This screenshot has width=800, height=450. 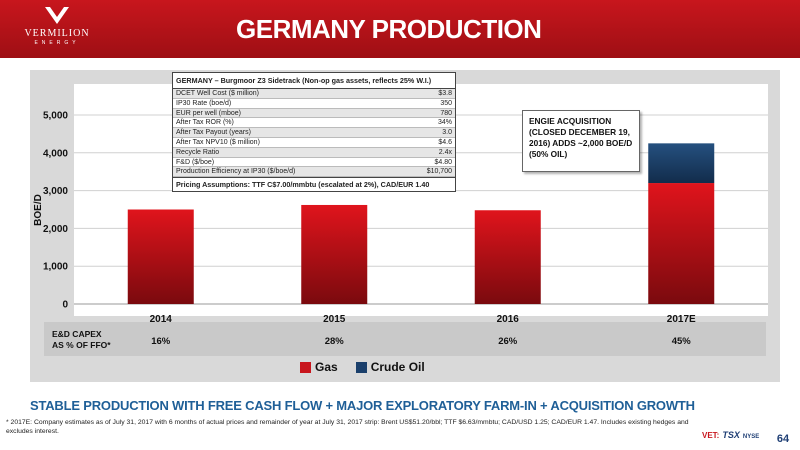 I want to click on table-row-label: F&D ($/boe), so click(x=195, y=162).